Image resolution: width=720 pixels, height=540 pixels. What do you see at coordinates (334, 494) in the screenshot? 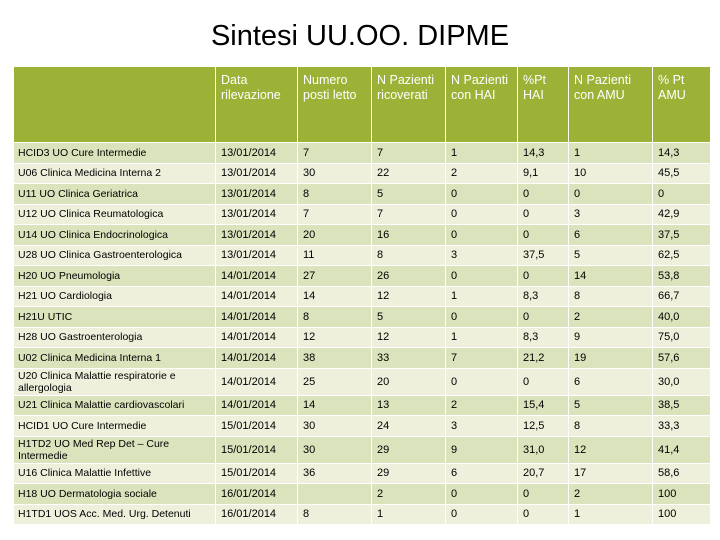
I see `table-cell` at bounding box center [334, 494].